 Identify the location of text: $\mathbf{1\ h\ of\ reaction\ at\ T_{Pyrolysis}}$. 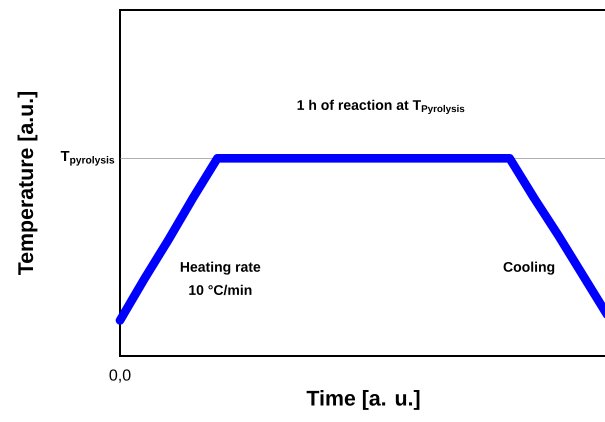
(381, 107).